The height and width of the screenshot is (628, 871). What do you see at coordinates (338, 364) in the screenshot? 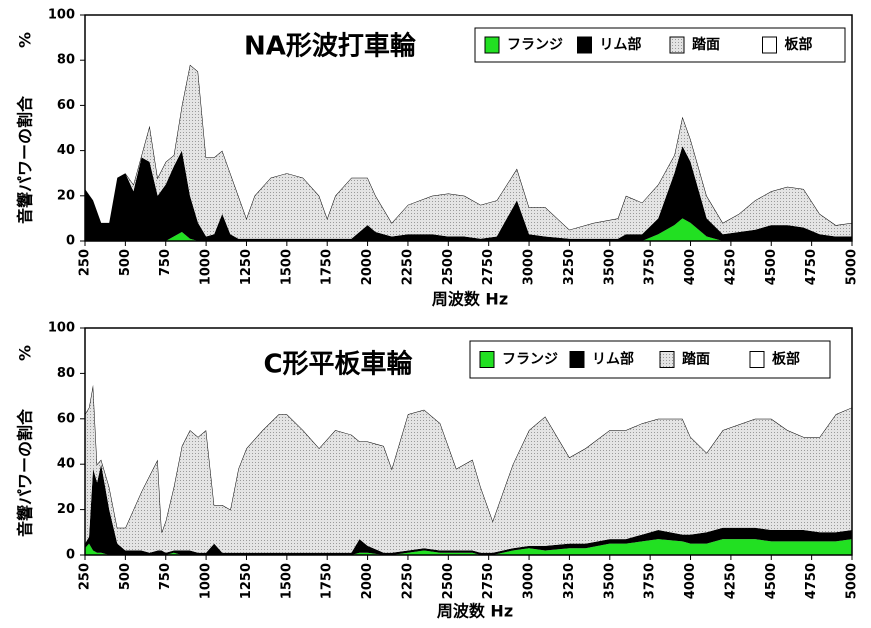
I see `chart-title: C形平板車輪` at bounding box center [338, 364].